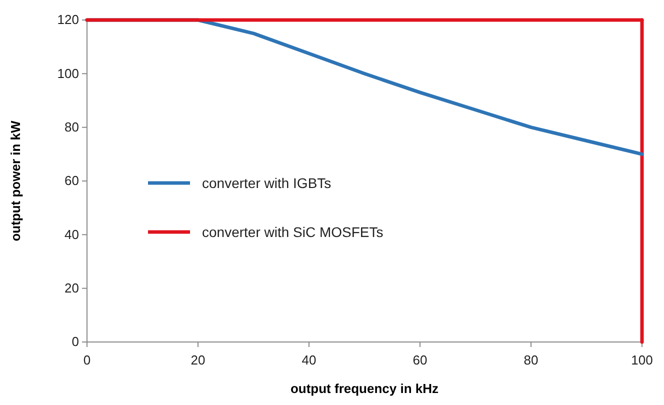 The image size is (664, 405). I want to click on y-axis-title: output power in kW, so click(15, 181).